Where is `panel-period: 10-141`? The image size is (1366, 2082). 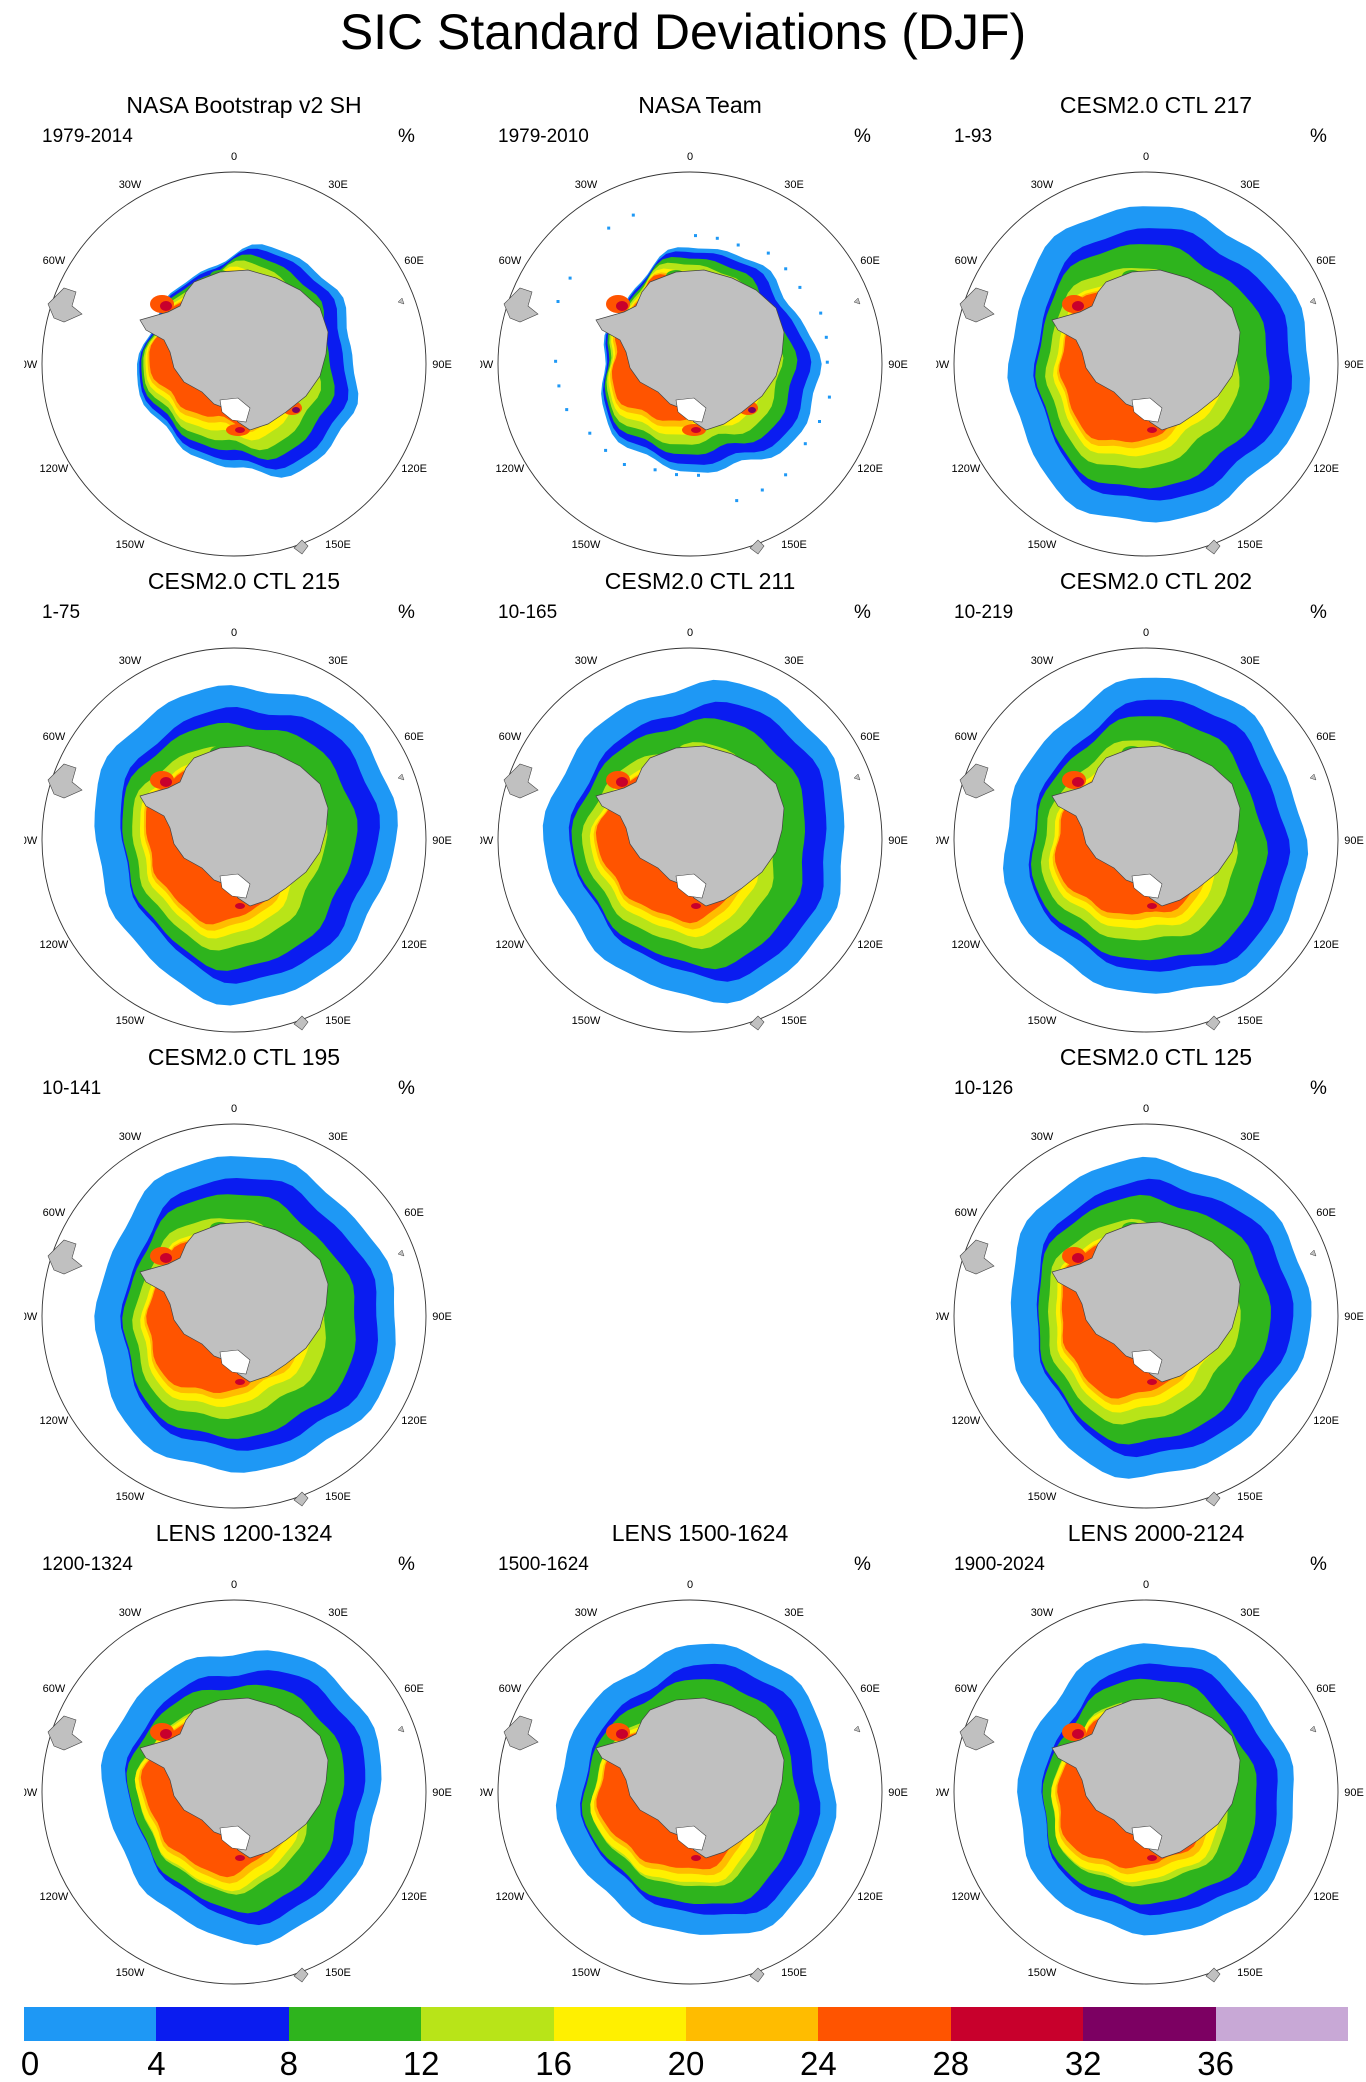
panel-period: 10-141 is located at coordinates (72, 1088).